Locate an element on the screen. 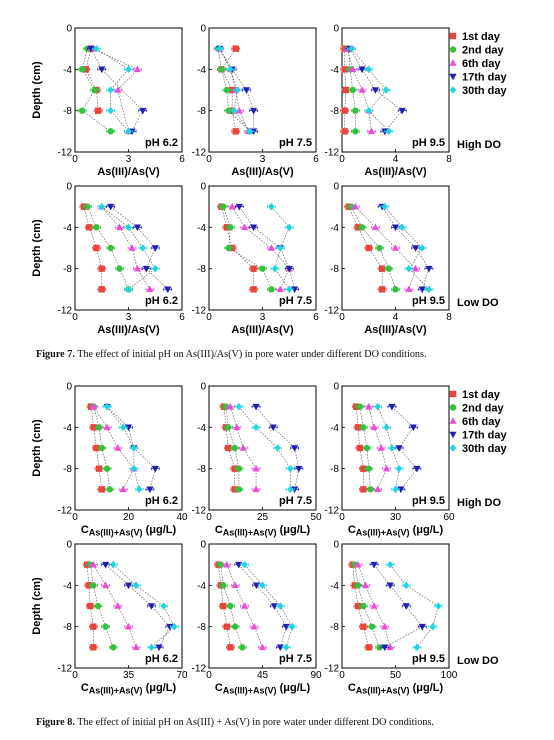 This screenshot has height=740, width=554. x-axis-label: CAs(III)+As(V) (μg/L) is located at coordinates (129, 689).